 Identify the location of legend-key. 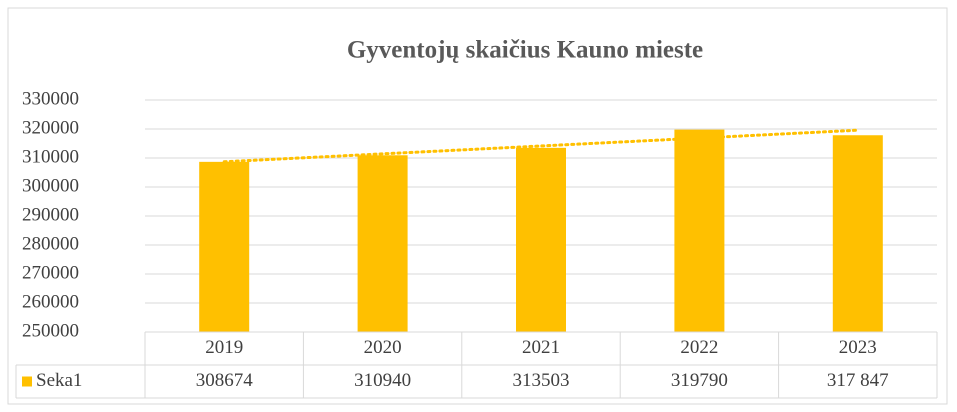
(27, 381).